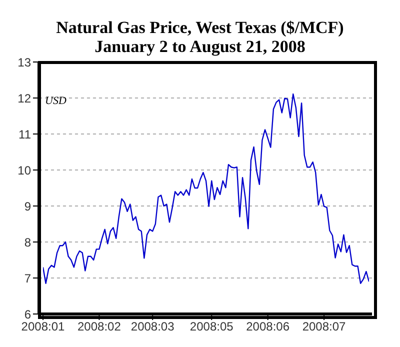 This screenshot has height=347, width=400. What do you see at coordinates (28, 278) in the screenshot?
I see `y-tick-label: 7` at bounding box center [28, 278].